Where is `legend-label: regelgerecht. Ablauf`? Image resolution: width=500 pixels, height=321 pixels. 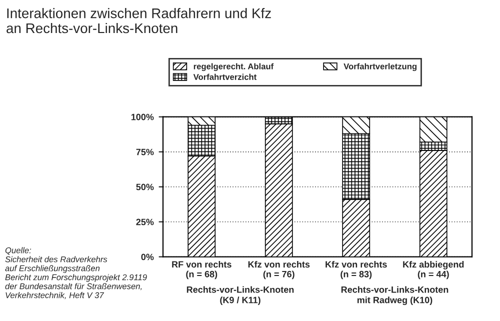 legend-label: regelgerecht. Ablauf is located at coordinates (234, 67).